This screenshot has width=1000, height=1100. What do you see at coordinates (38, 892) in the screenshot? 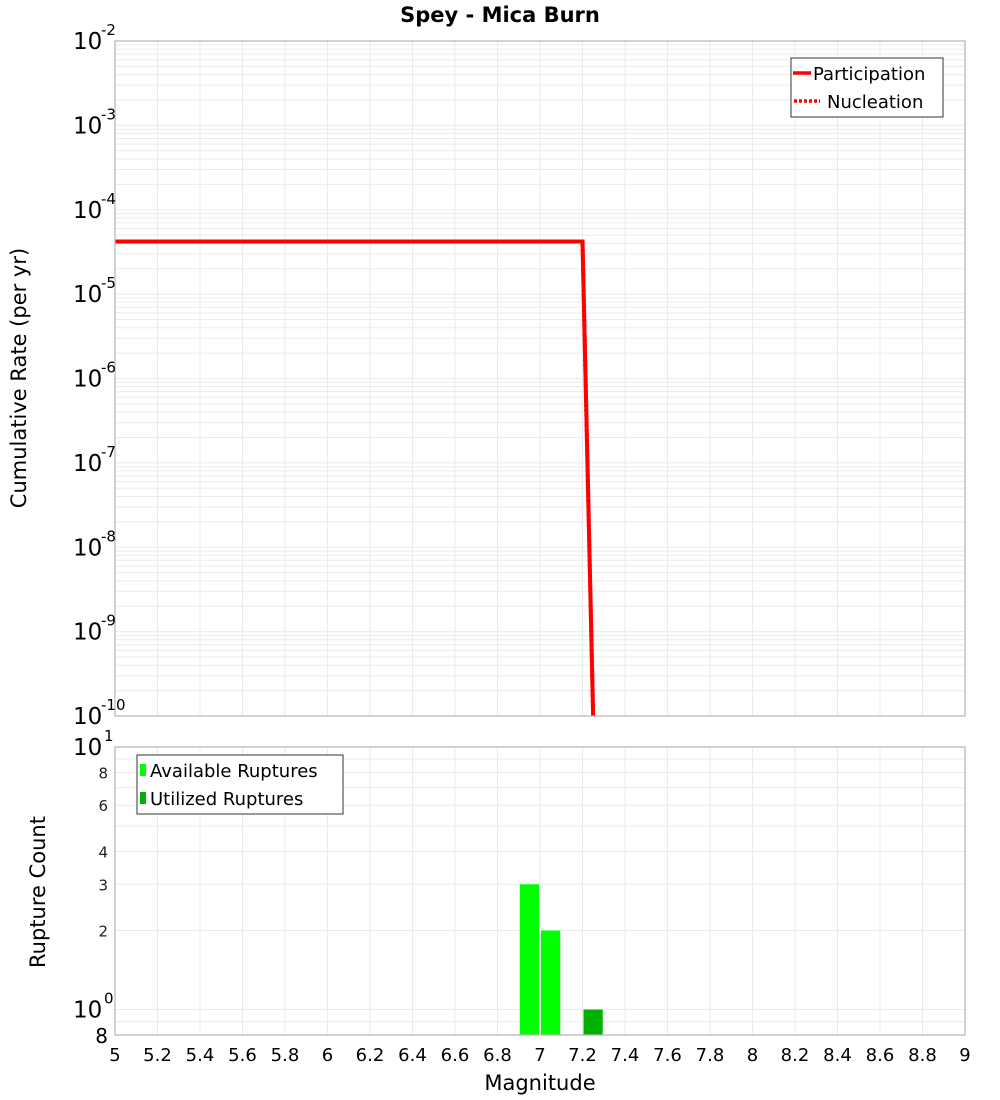
I see `rupture-y-axis-label: Rupture Count` at bounding box center [38, 892].